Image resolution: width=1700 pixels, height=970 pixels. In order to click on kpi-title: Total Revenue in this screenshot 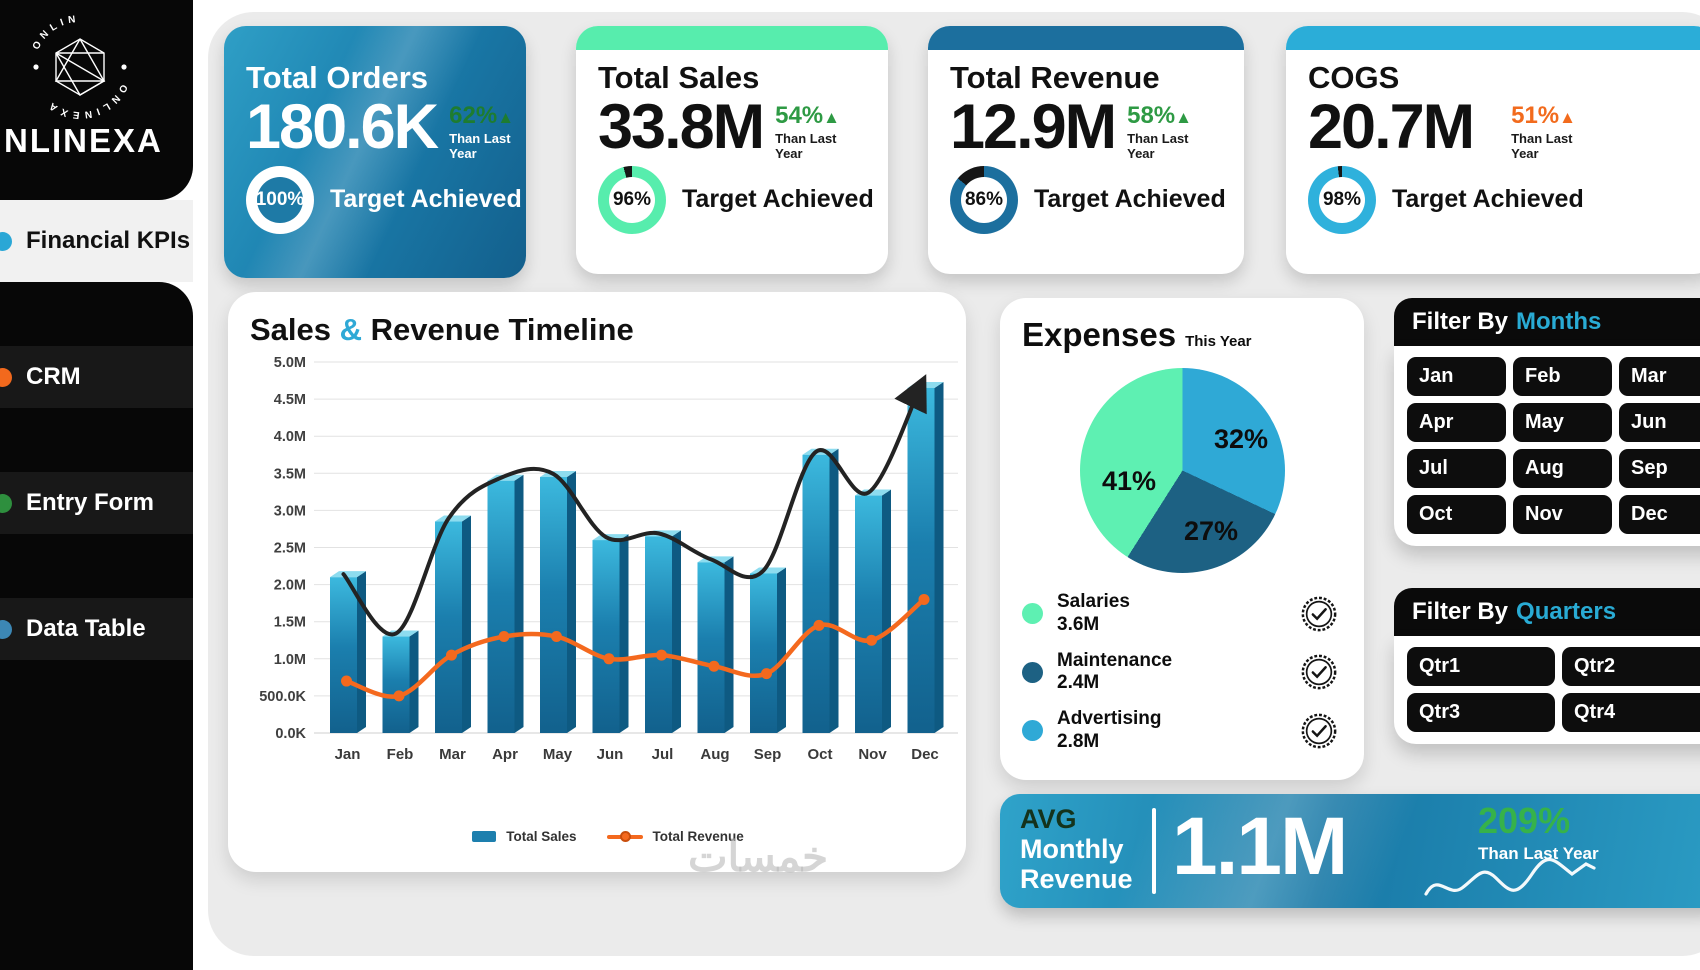, I will do `click(1055, 77)`.